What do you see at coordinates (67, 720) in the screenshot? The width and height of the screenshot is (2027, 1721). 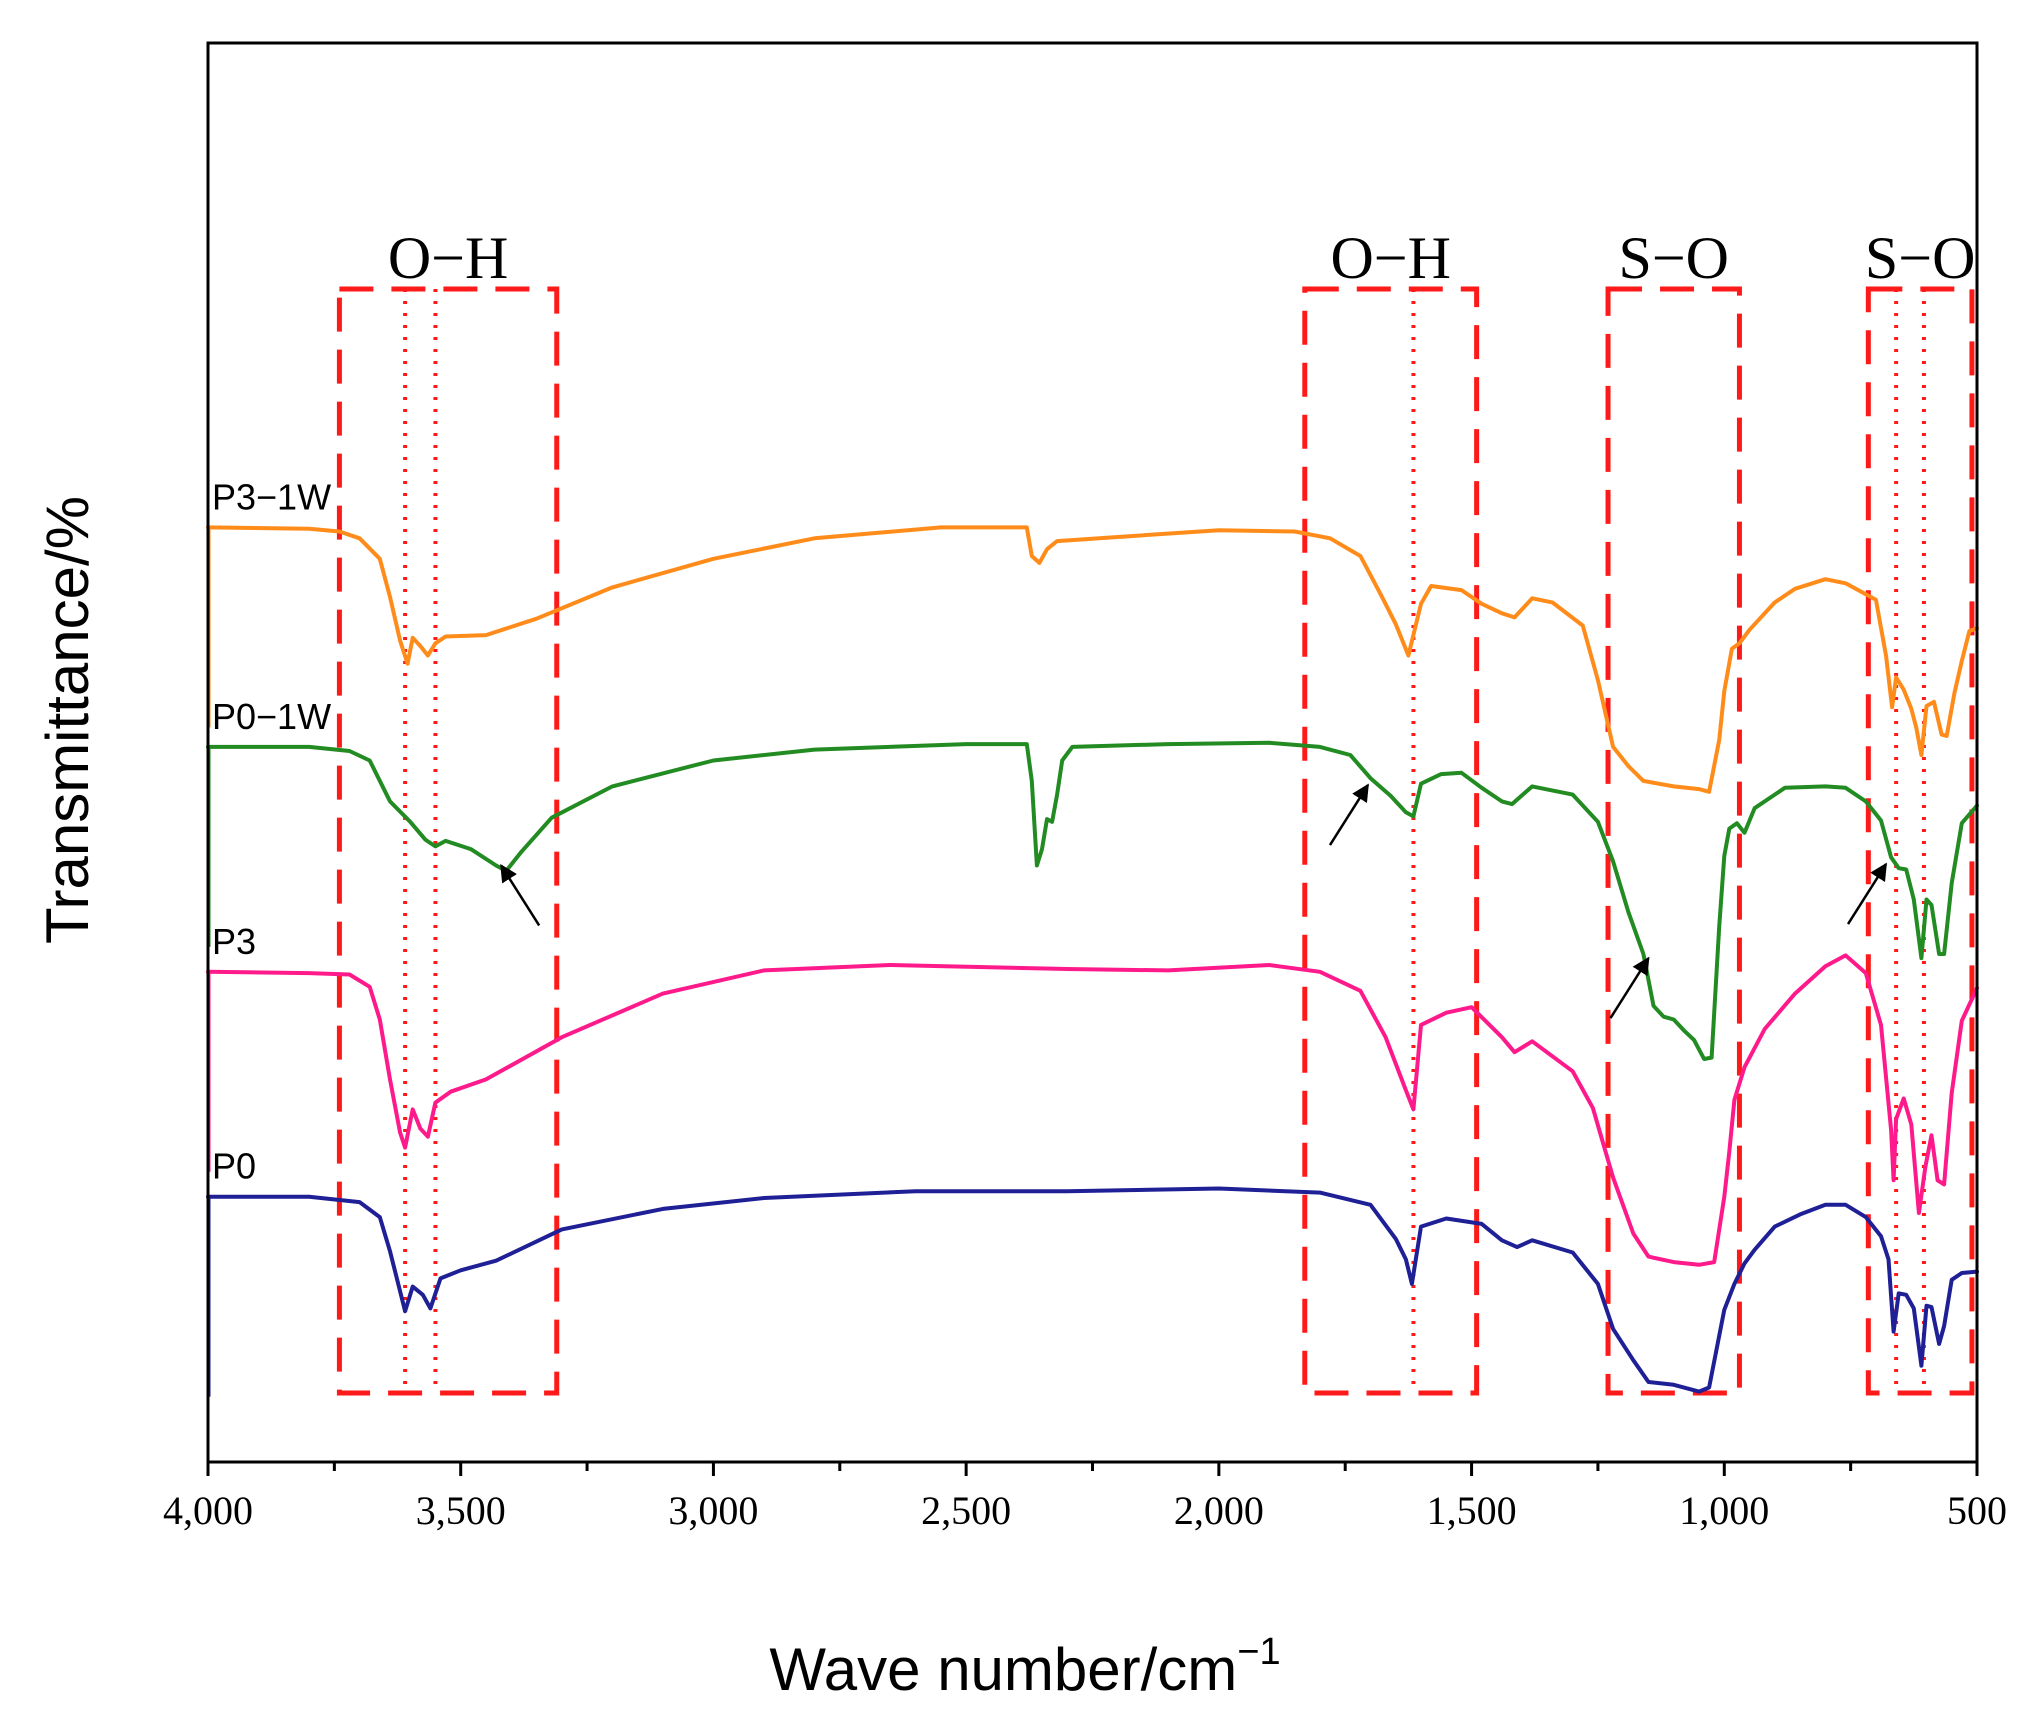 I see `y-axis-title: Transmittance/%` at bounding box center [67, 720].